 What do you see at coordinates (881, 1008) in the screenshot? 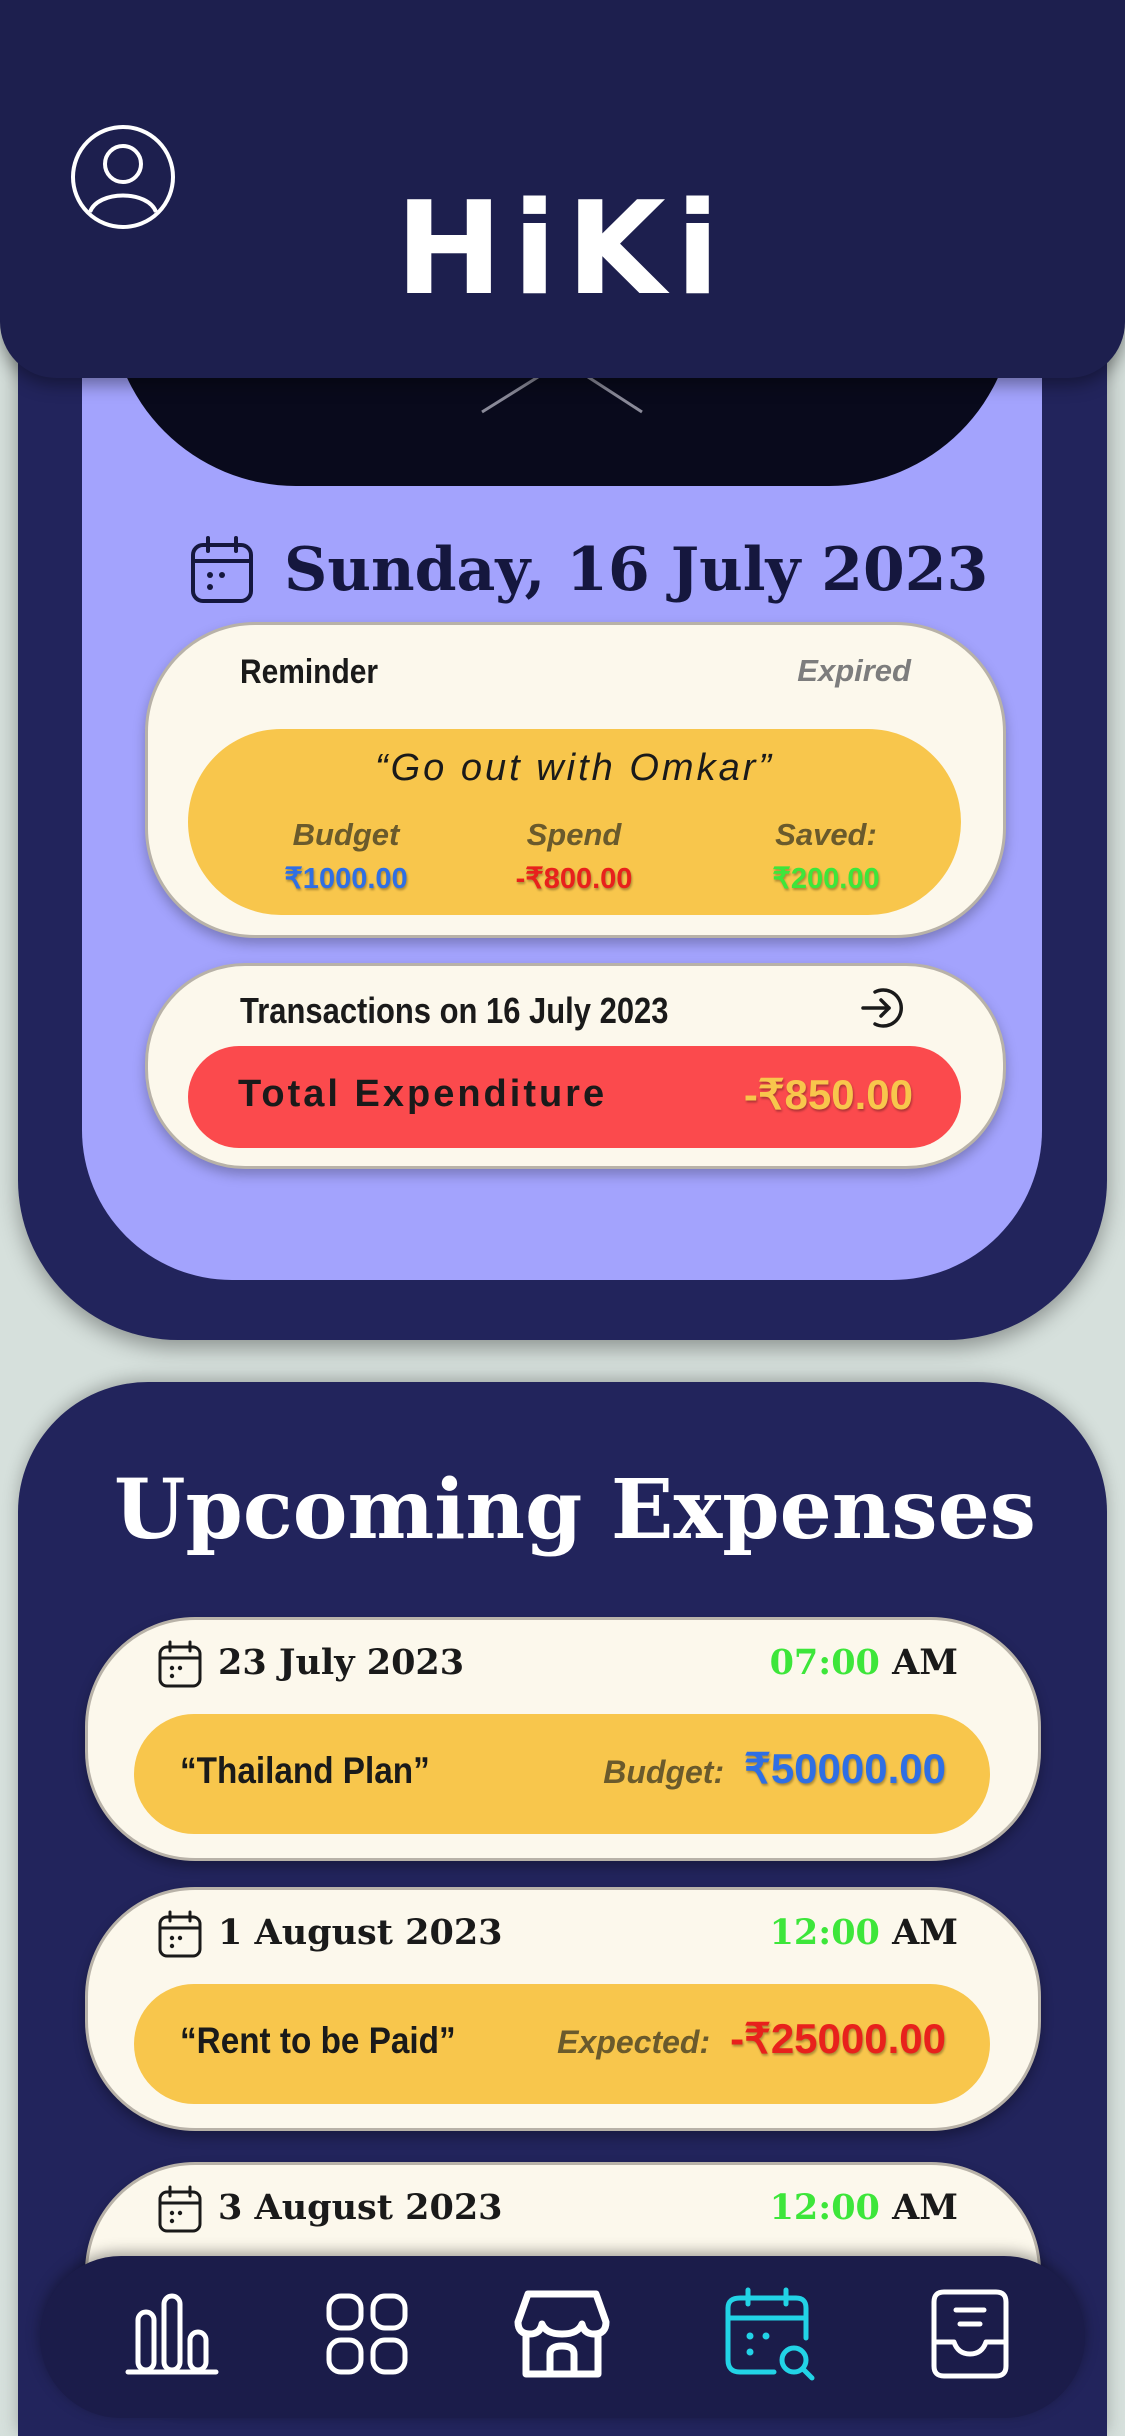
I see `arrow-right-circle-icon` at bounding box center [881, 1008].